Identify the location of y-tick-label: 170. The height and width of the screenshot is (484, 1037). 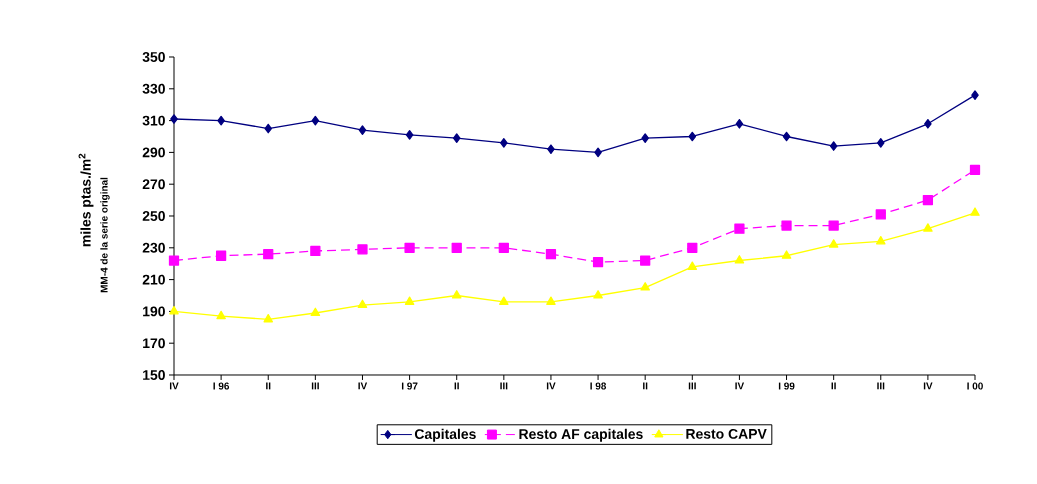
(154, 343).